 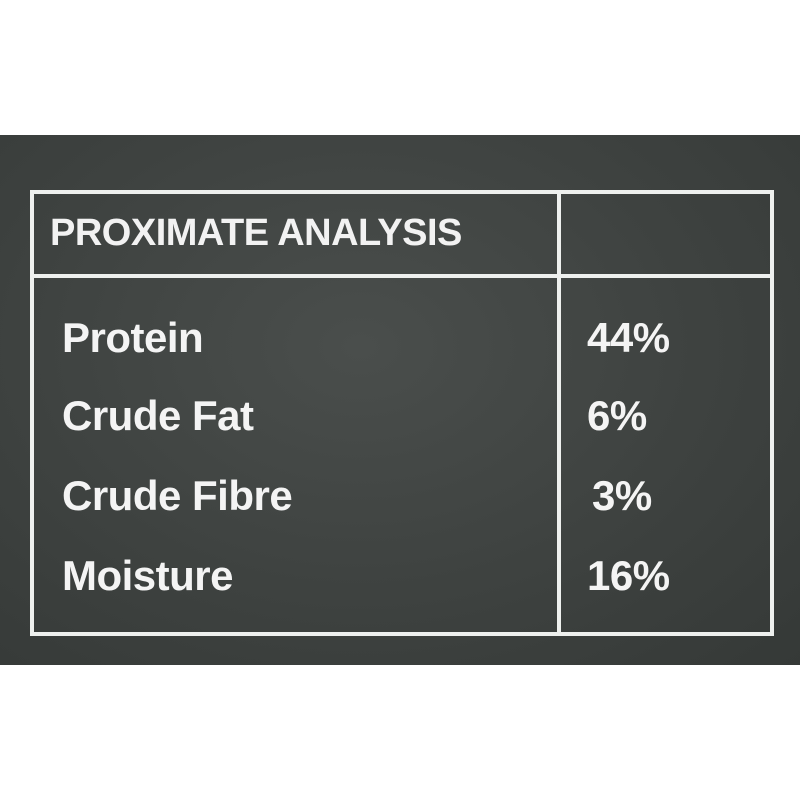 I want to click on row-value-protein: 44%, so click(x=628, y=337).